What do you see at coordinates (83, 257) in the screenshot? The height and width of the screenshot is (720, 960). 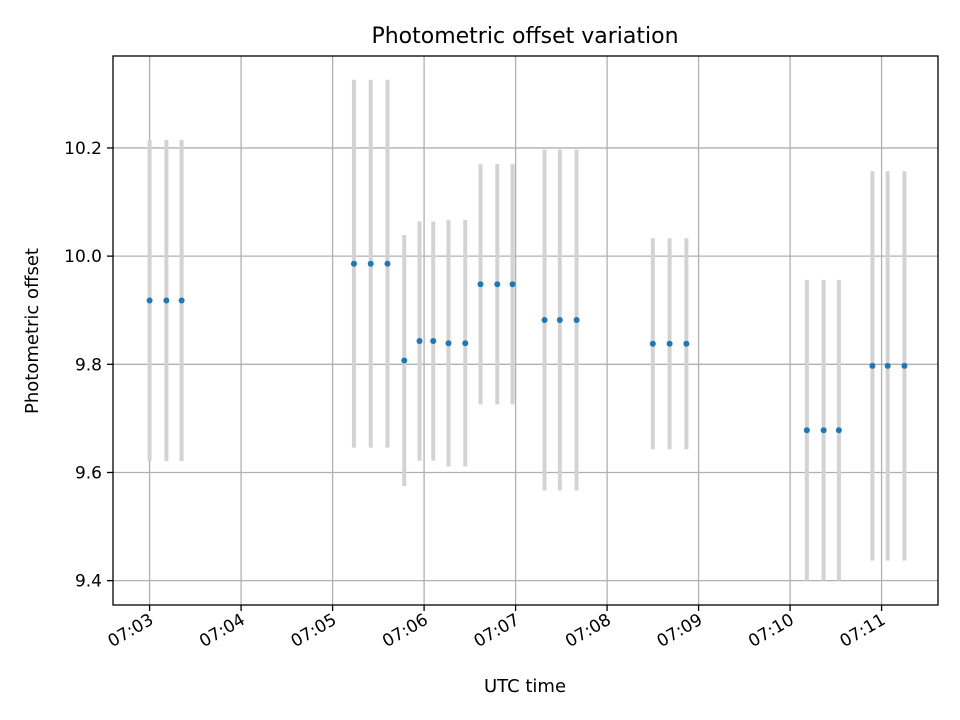 I see `y-tick-label: 10.0` at bounding box center [83, 257].